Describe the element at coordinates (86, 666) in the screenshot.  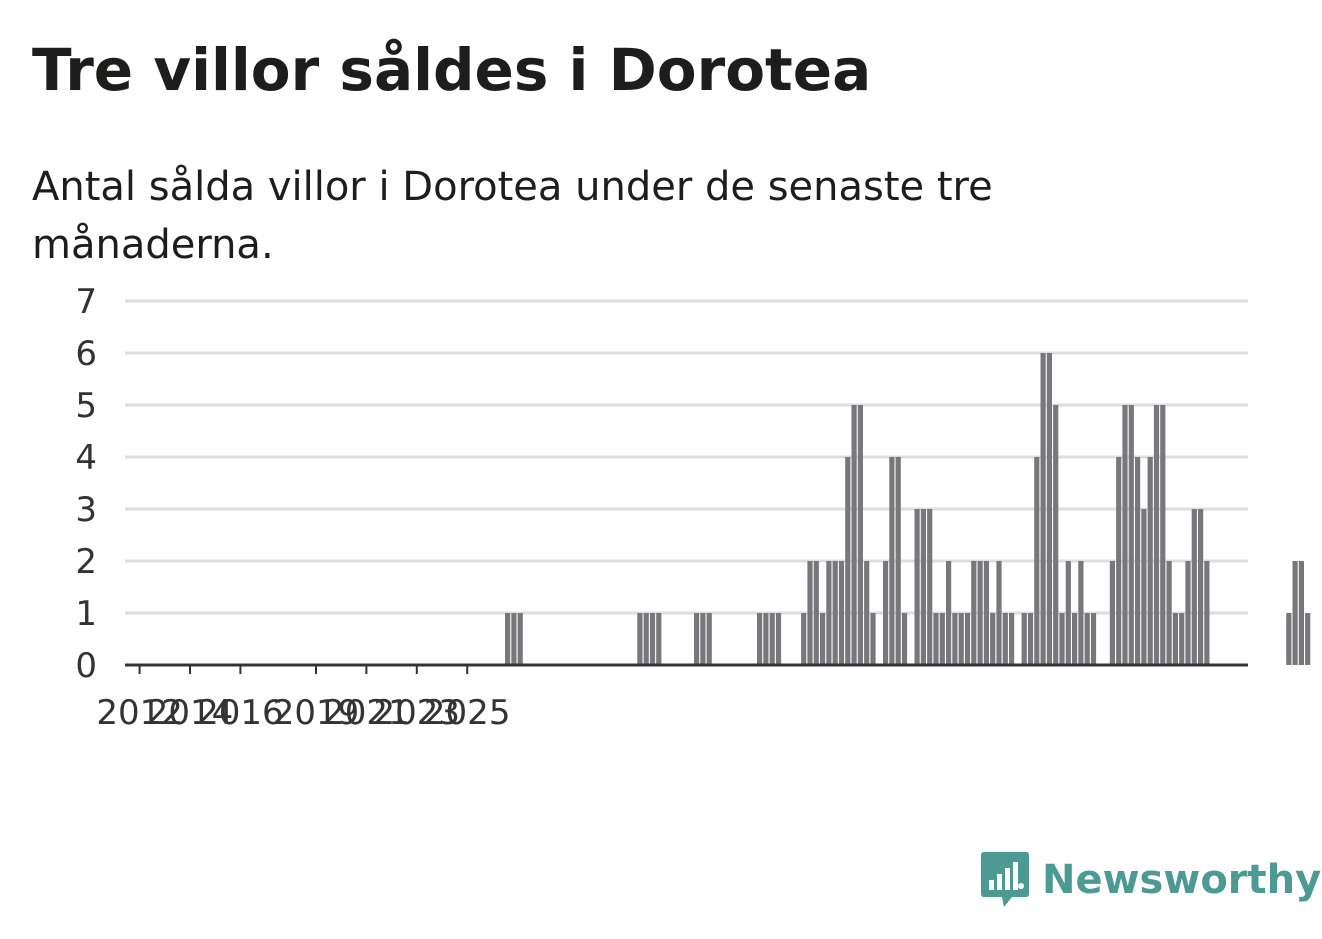
I see `y-tick-label: 0` at that location.